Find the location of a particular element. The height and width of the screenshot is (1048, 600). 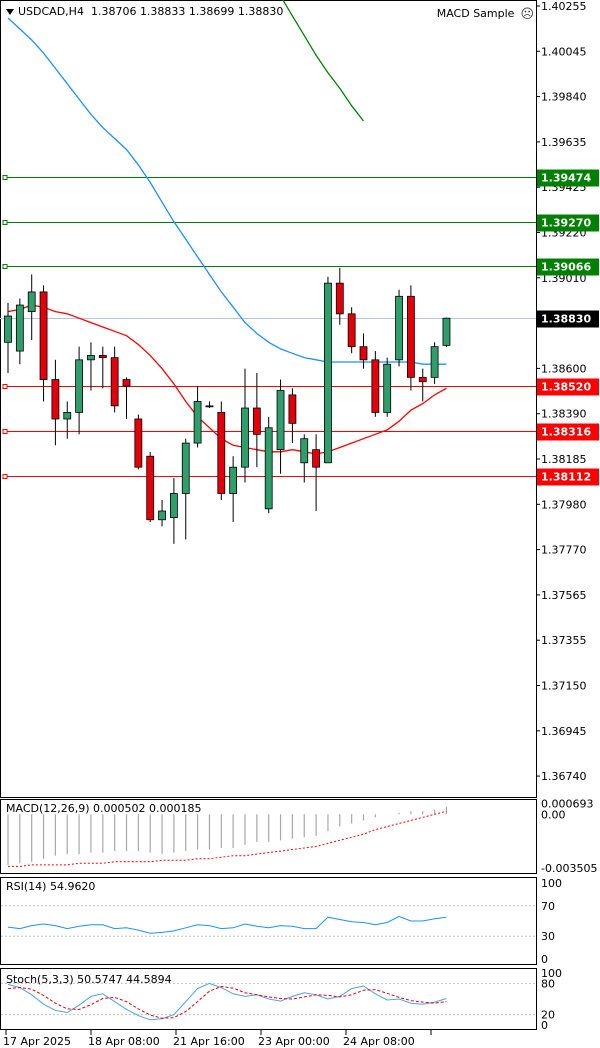

rsi-tick-label: 100 is located at coordinates (551, 883).